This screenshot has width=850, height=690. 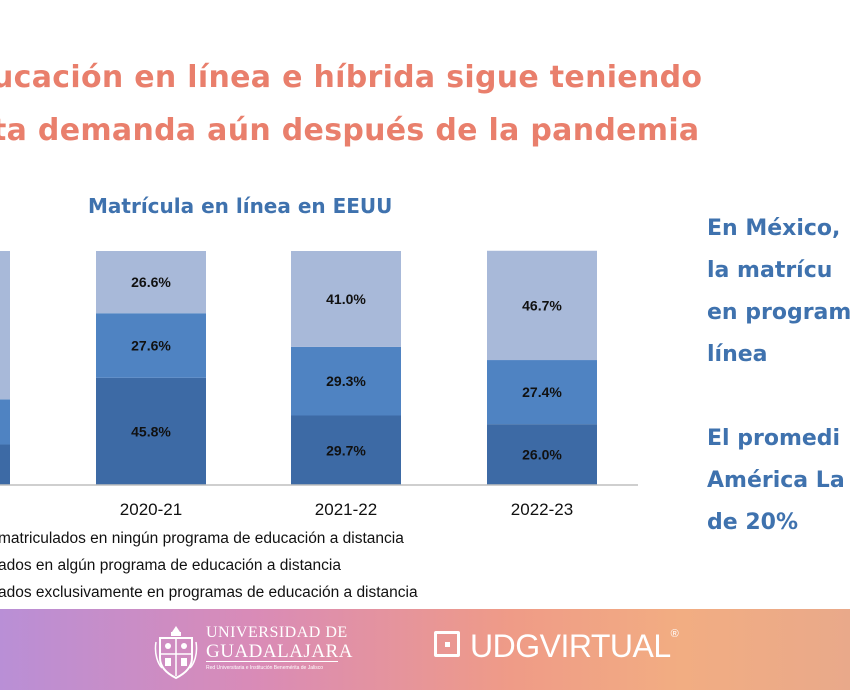 I want to click on side-text-line-1: En México,, so click(x=774, y=228).